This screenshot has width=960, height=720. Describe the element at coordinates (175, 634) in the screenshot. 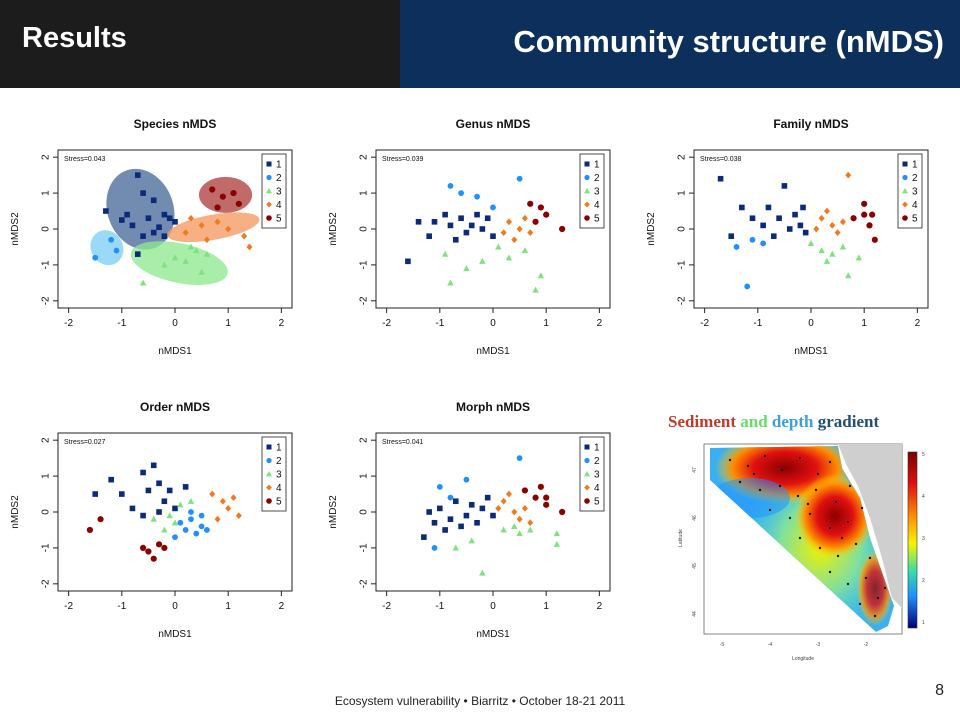

I see `x-axis-label: nMDS1` at that location.